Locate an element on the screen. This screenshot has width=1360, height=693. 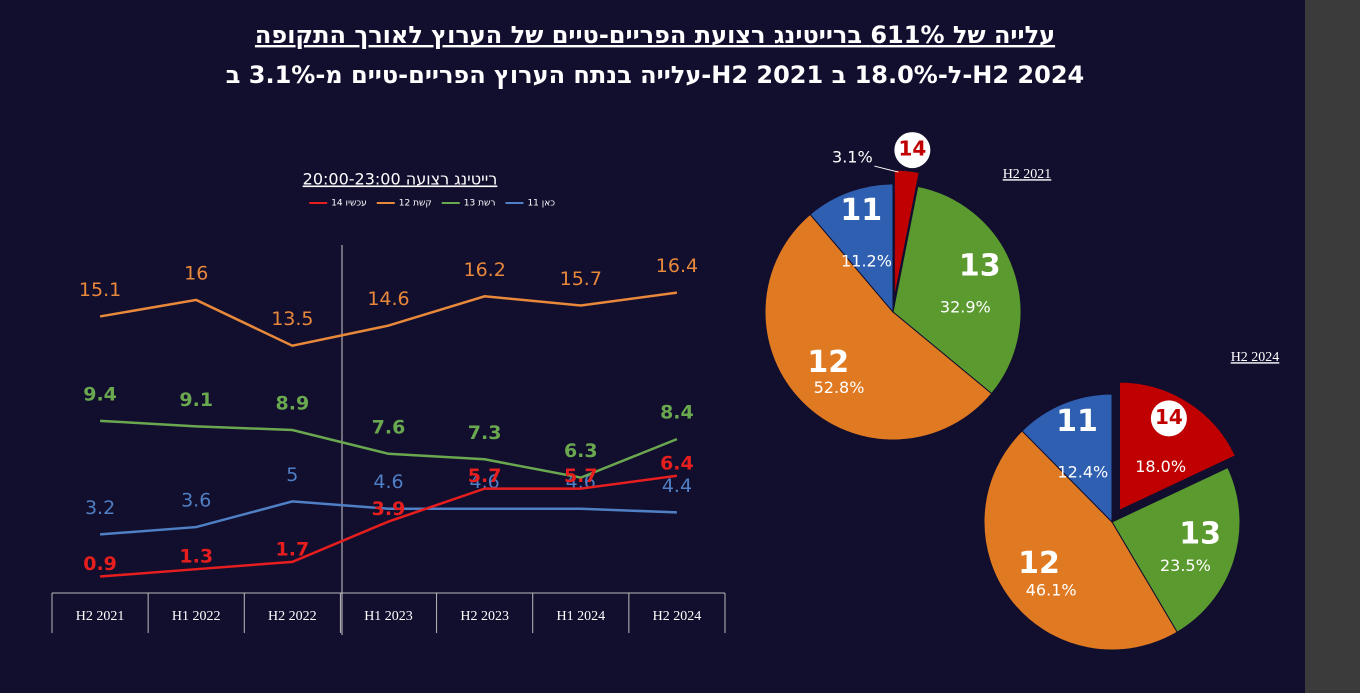
slice-label: 32.9% is located at coordinates (965, 307).